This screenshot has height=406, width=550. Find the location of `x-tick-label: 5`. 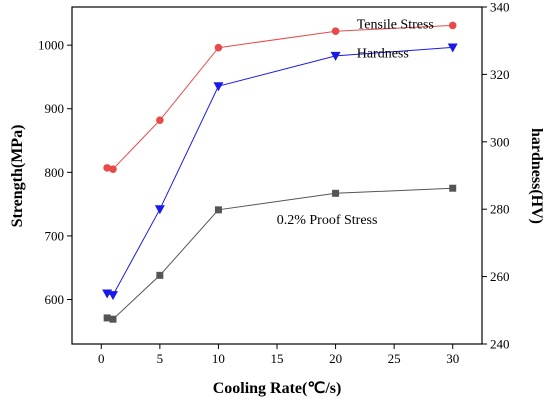

x-tick-label: 5 is located at coordinates (160, 358).